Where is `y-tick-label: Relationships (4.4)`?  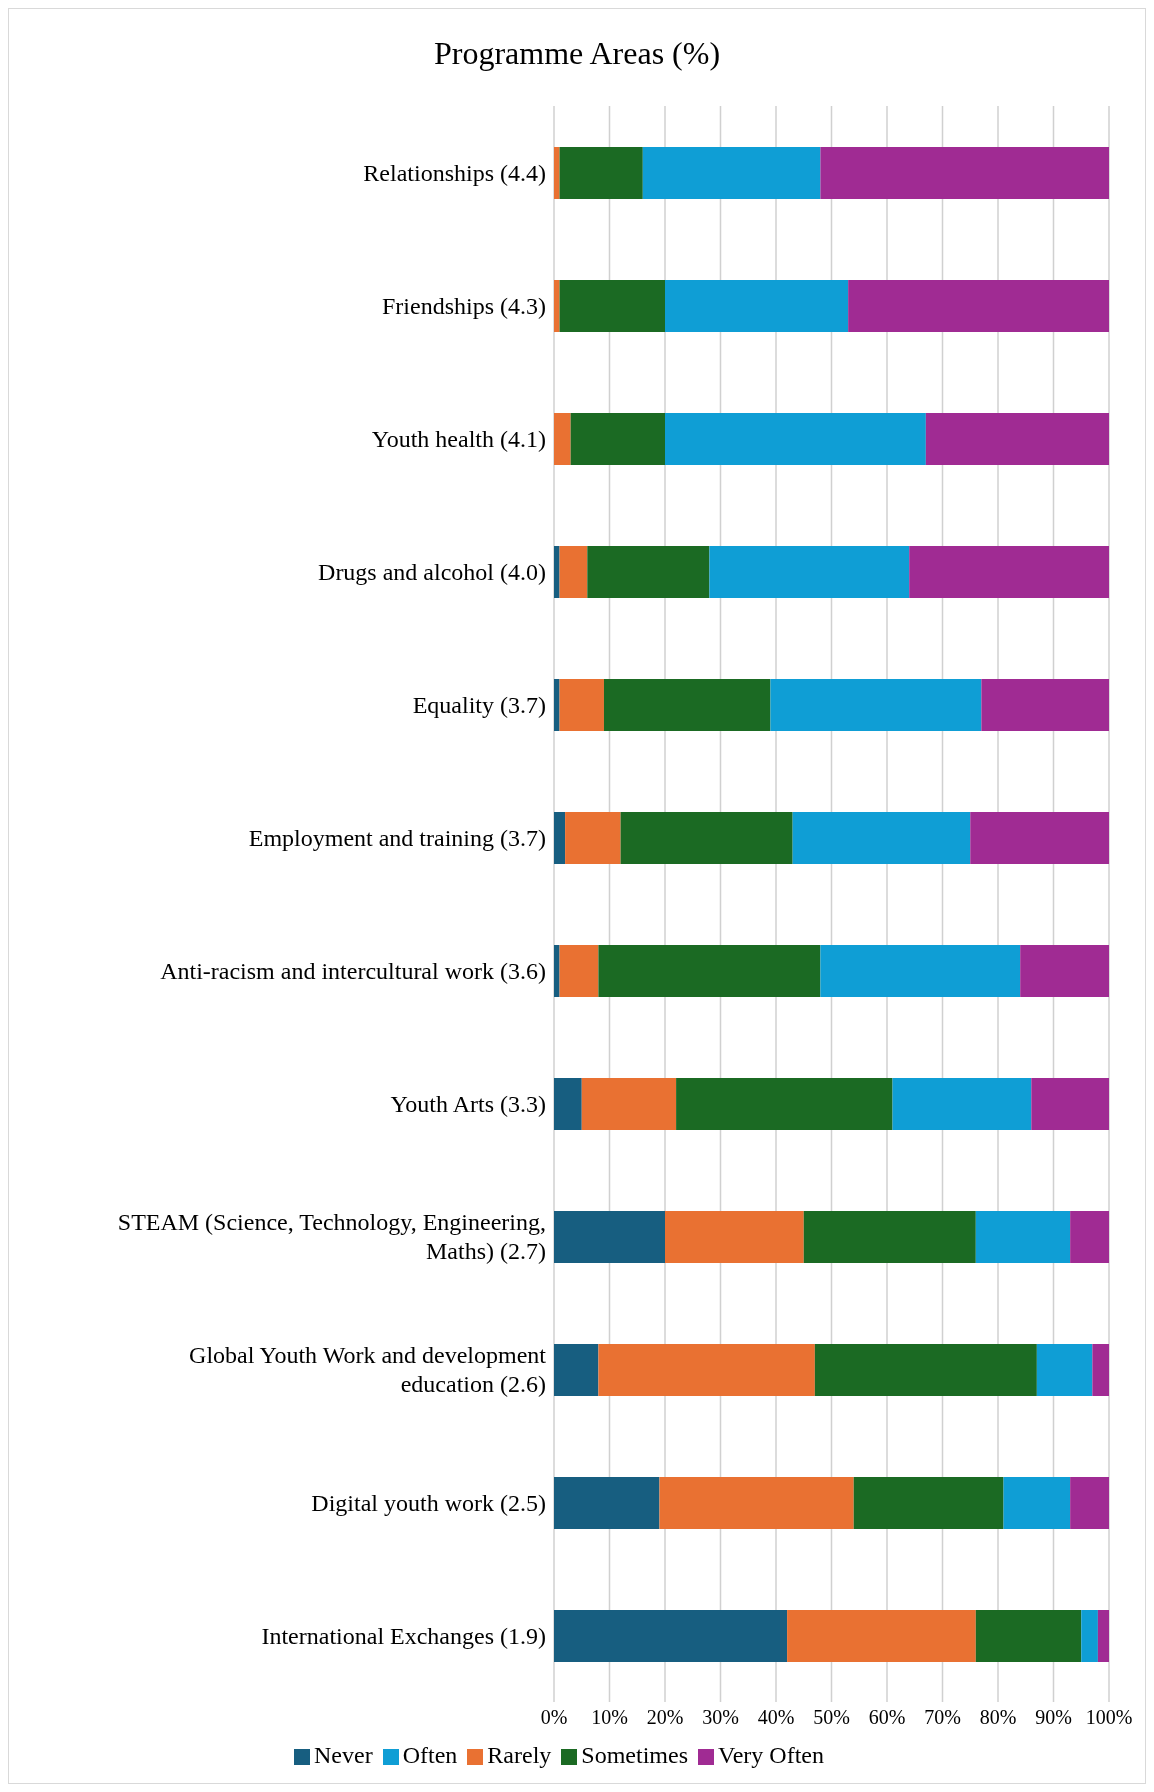
y-tick-label: Relationships (4.4) is located at coordinates (454, 172).